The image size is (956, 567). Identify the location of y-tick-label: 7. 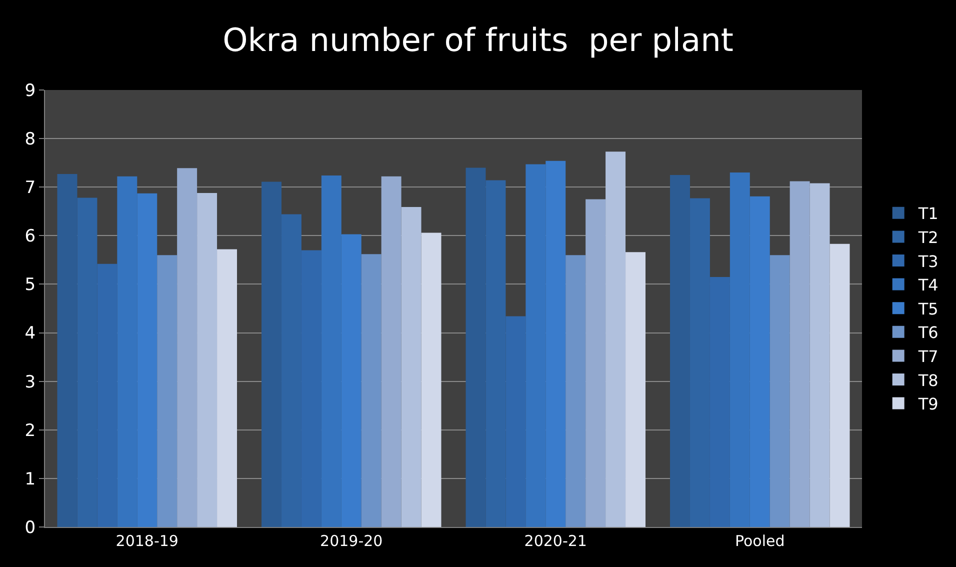
(30, 188).